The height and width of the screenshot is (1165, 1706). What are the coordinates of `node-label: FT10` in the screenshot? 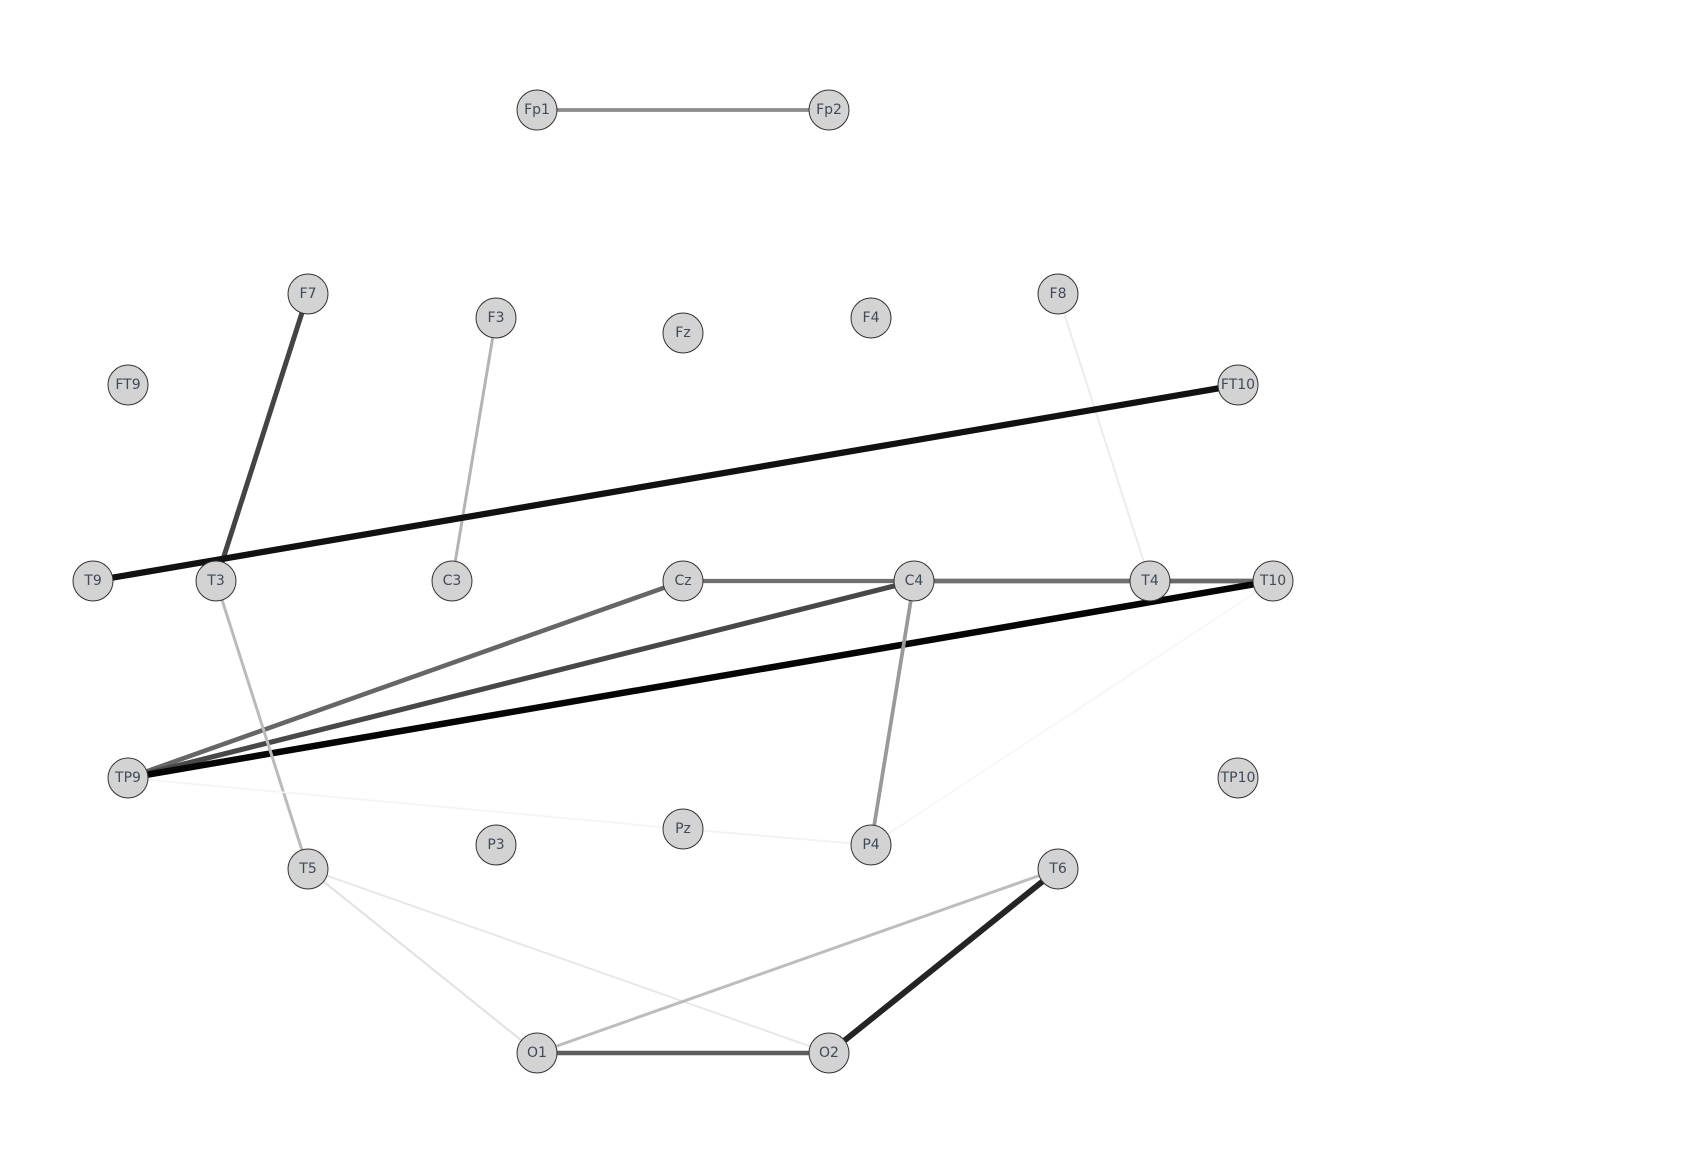 It's located at (1238, 385).